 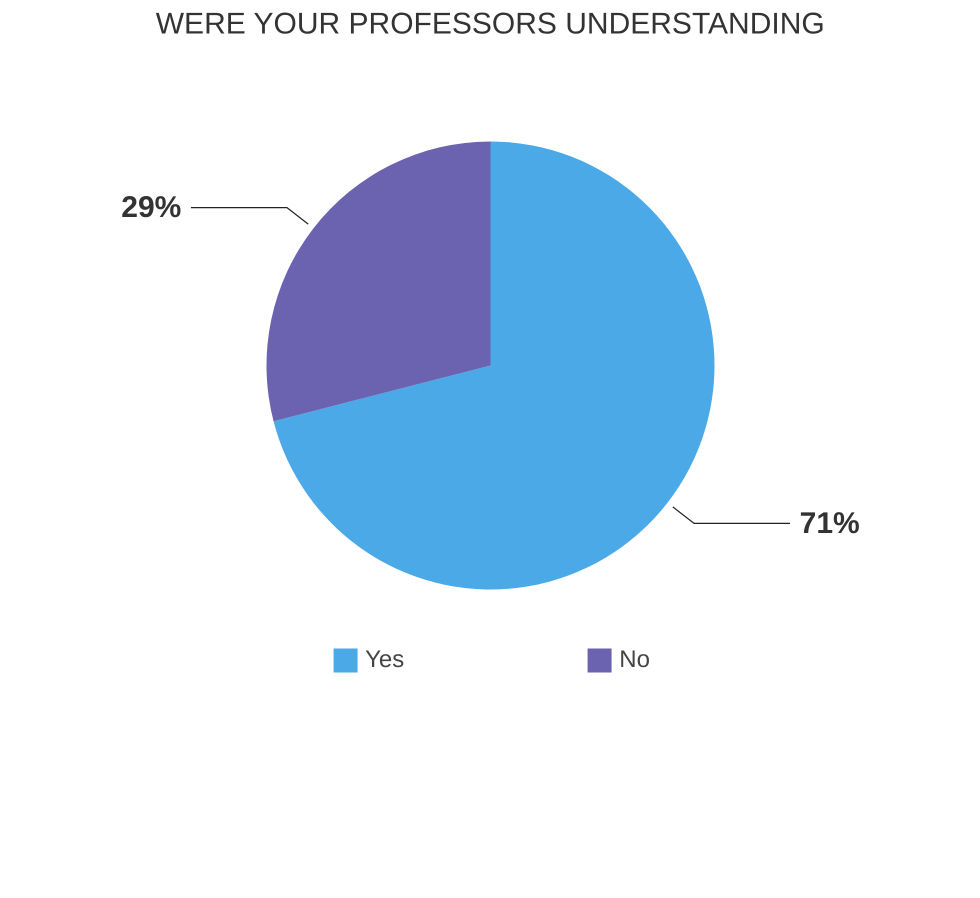 I want to click on data-label: 29%, so click(x=151, y=207).